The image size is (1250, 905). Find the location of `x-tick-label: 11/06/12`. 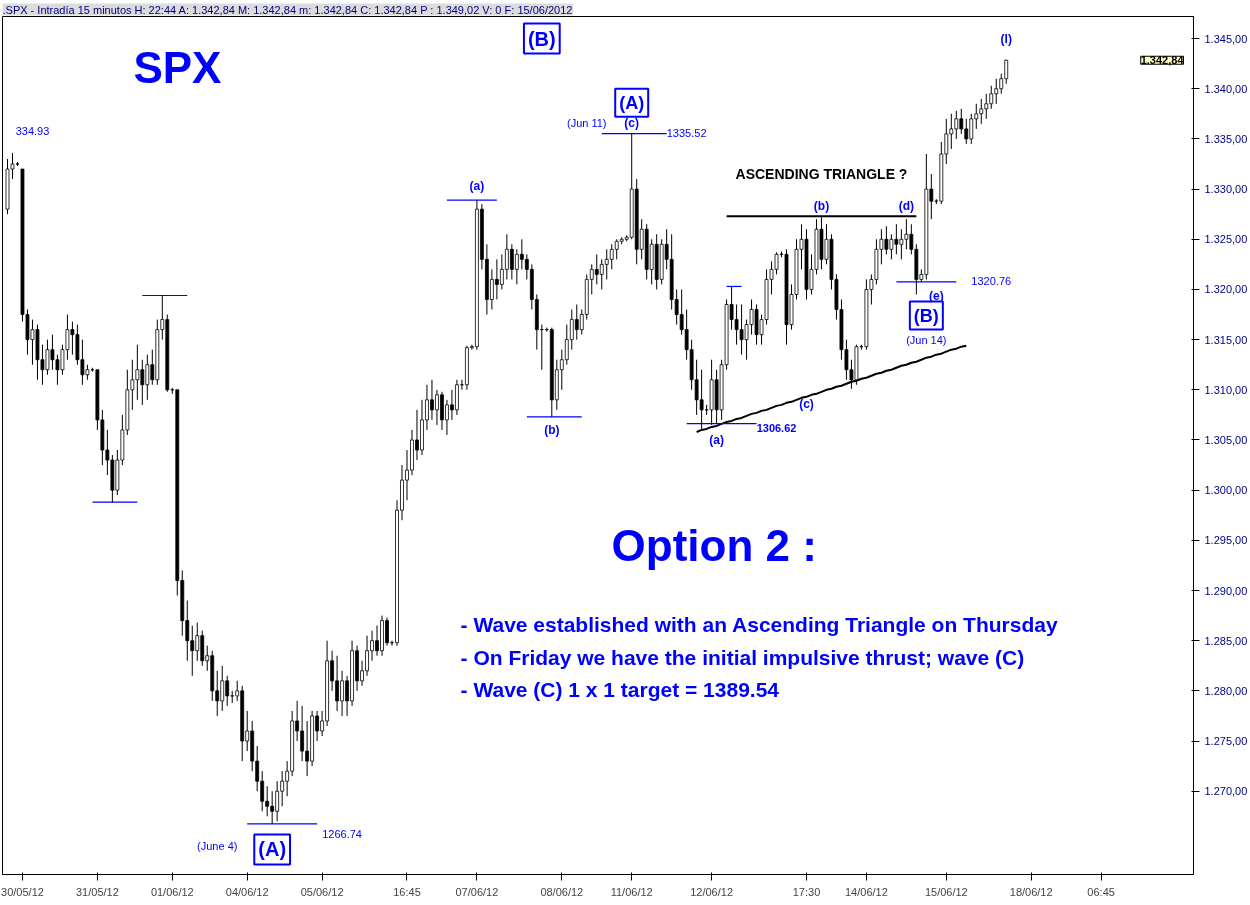

x-tick-label: 11/06/12 is located at coordinates (631, 891).